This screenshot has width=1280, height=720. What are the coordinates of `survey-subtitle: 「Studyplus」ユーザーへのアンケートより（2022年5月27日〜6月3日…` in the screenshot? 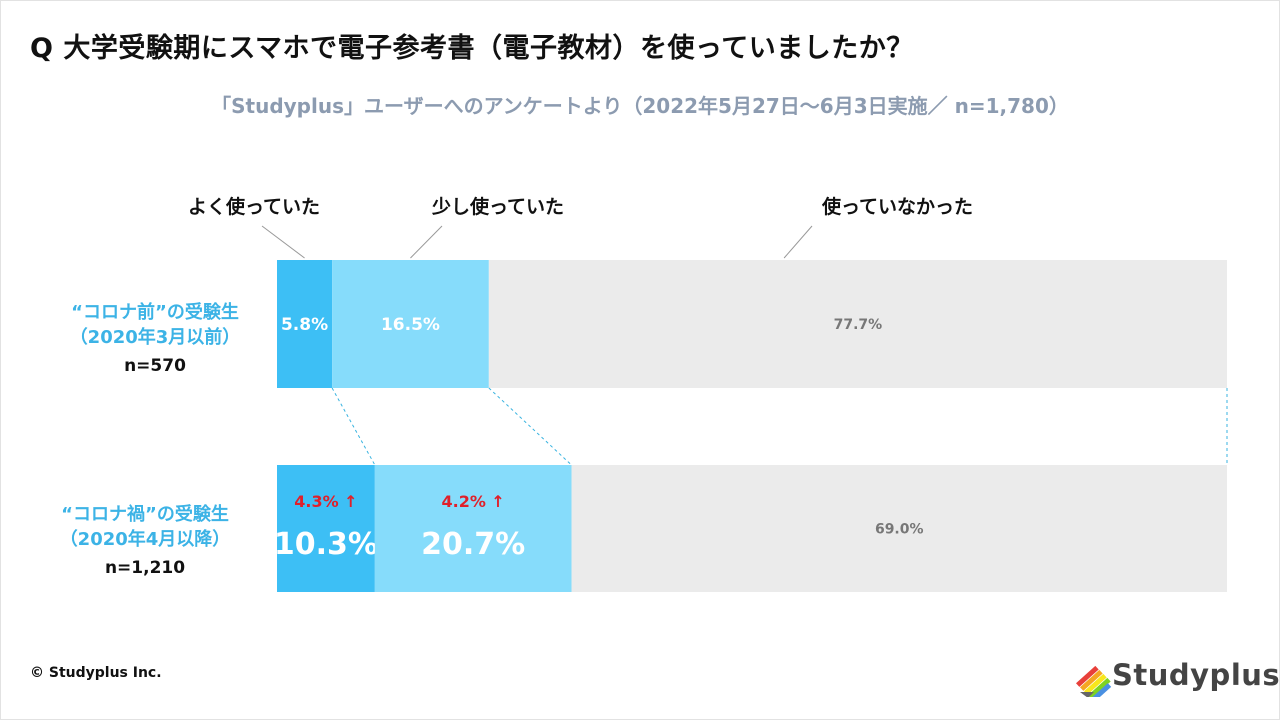 It's located at (640, 106).